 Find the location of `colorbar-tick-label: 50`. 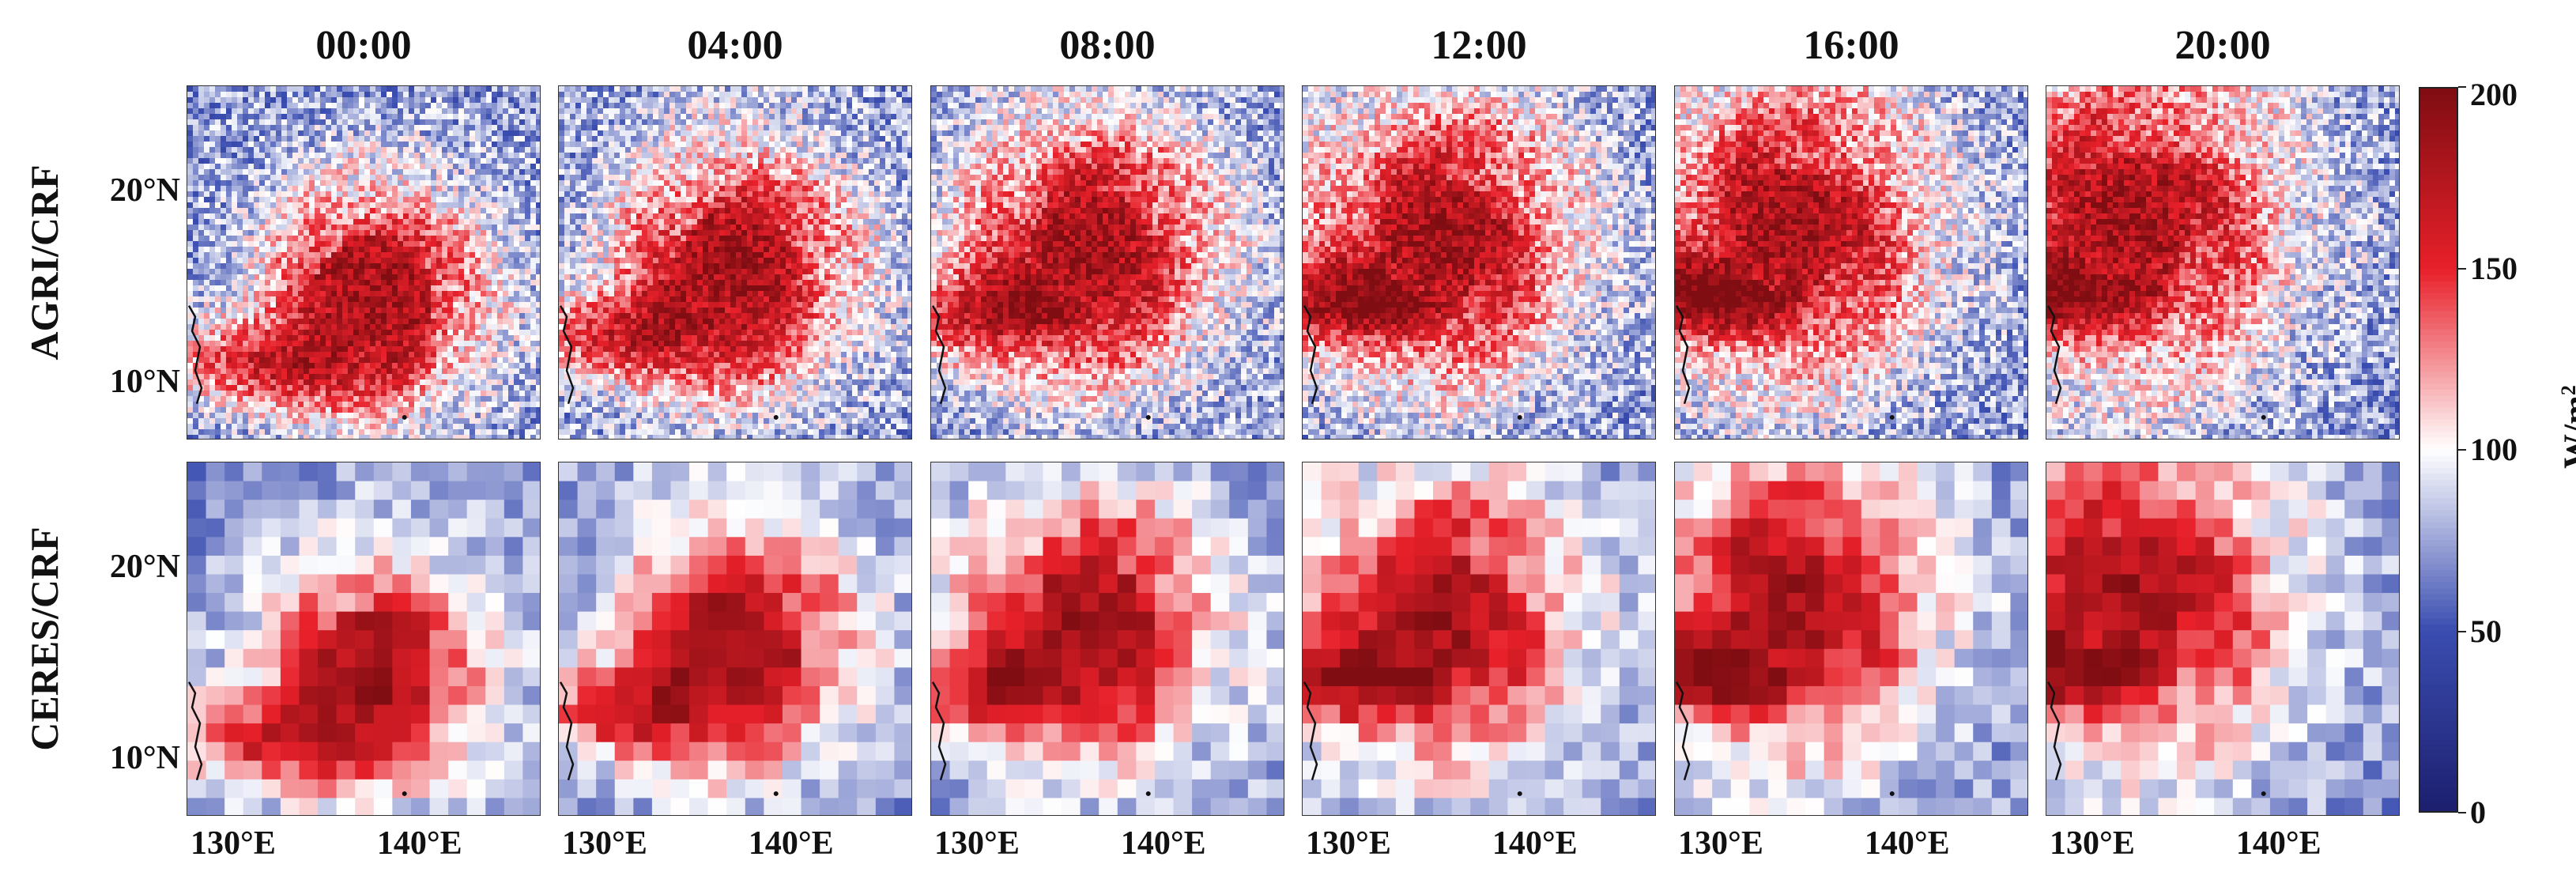

colorbar-tick-label: 50 is located at coordinates (2517, 632).